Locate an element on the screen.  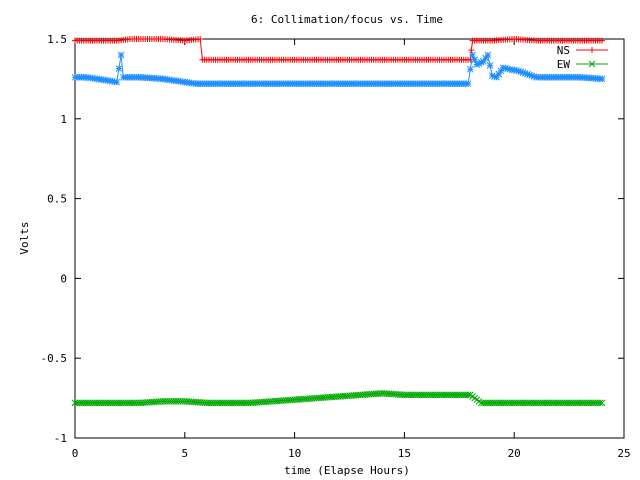
y-tick-label: 1 is located at coordinates (63, 119).